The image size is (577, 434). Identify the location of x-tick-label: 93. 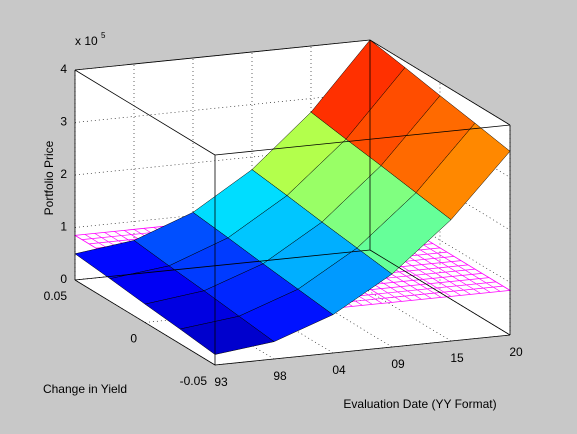
(221, 382).